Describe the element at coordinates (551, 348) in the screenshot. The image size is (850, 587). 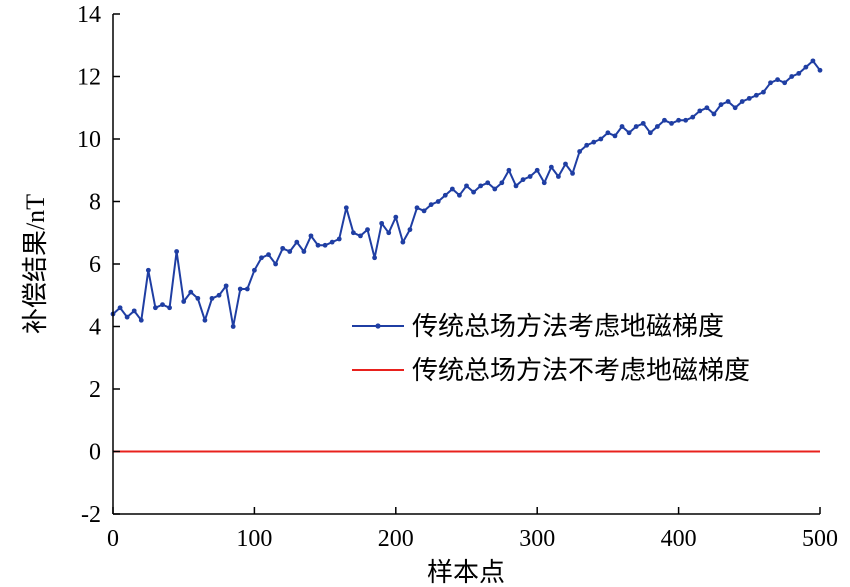
I see `legend: 传统总场方法考虑地磁梯度 传统总场方法不考虑地磁梯度` at that location.